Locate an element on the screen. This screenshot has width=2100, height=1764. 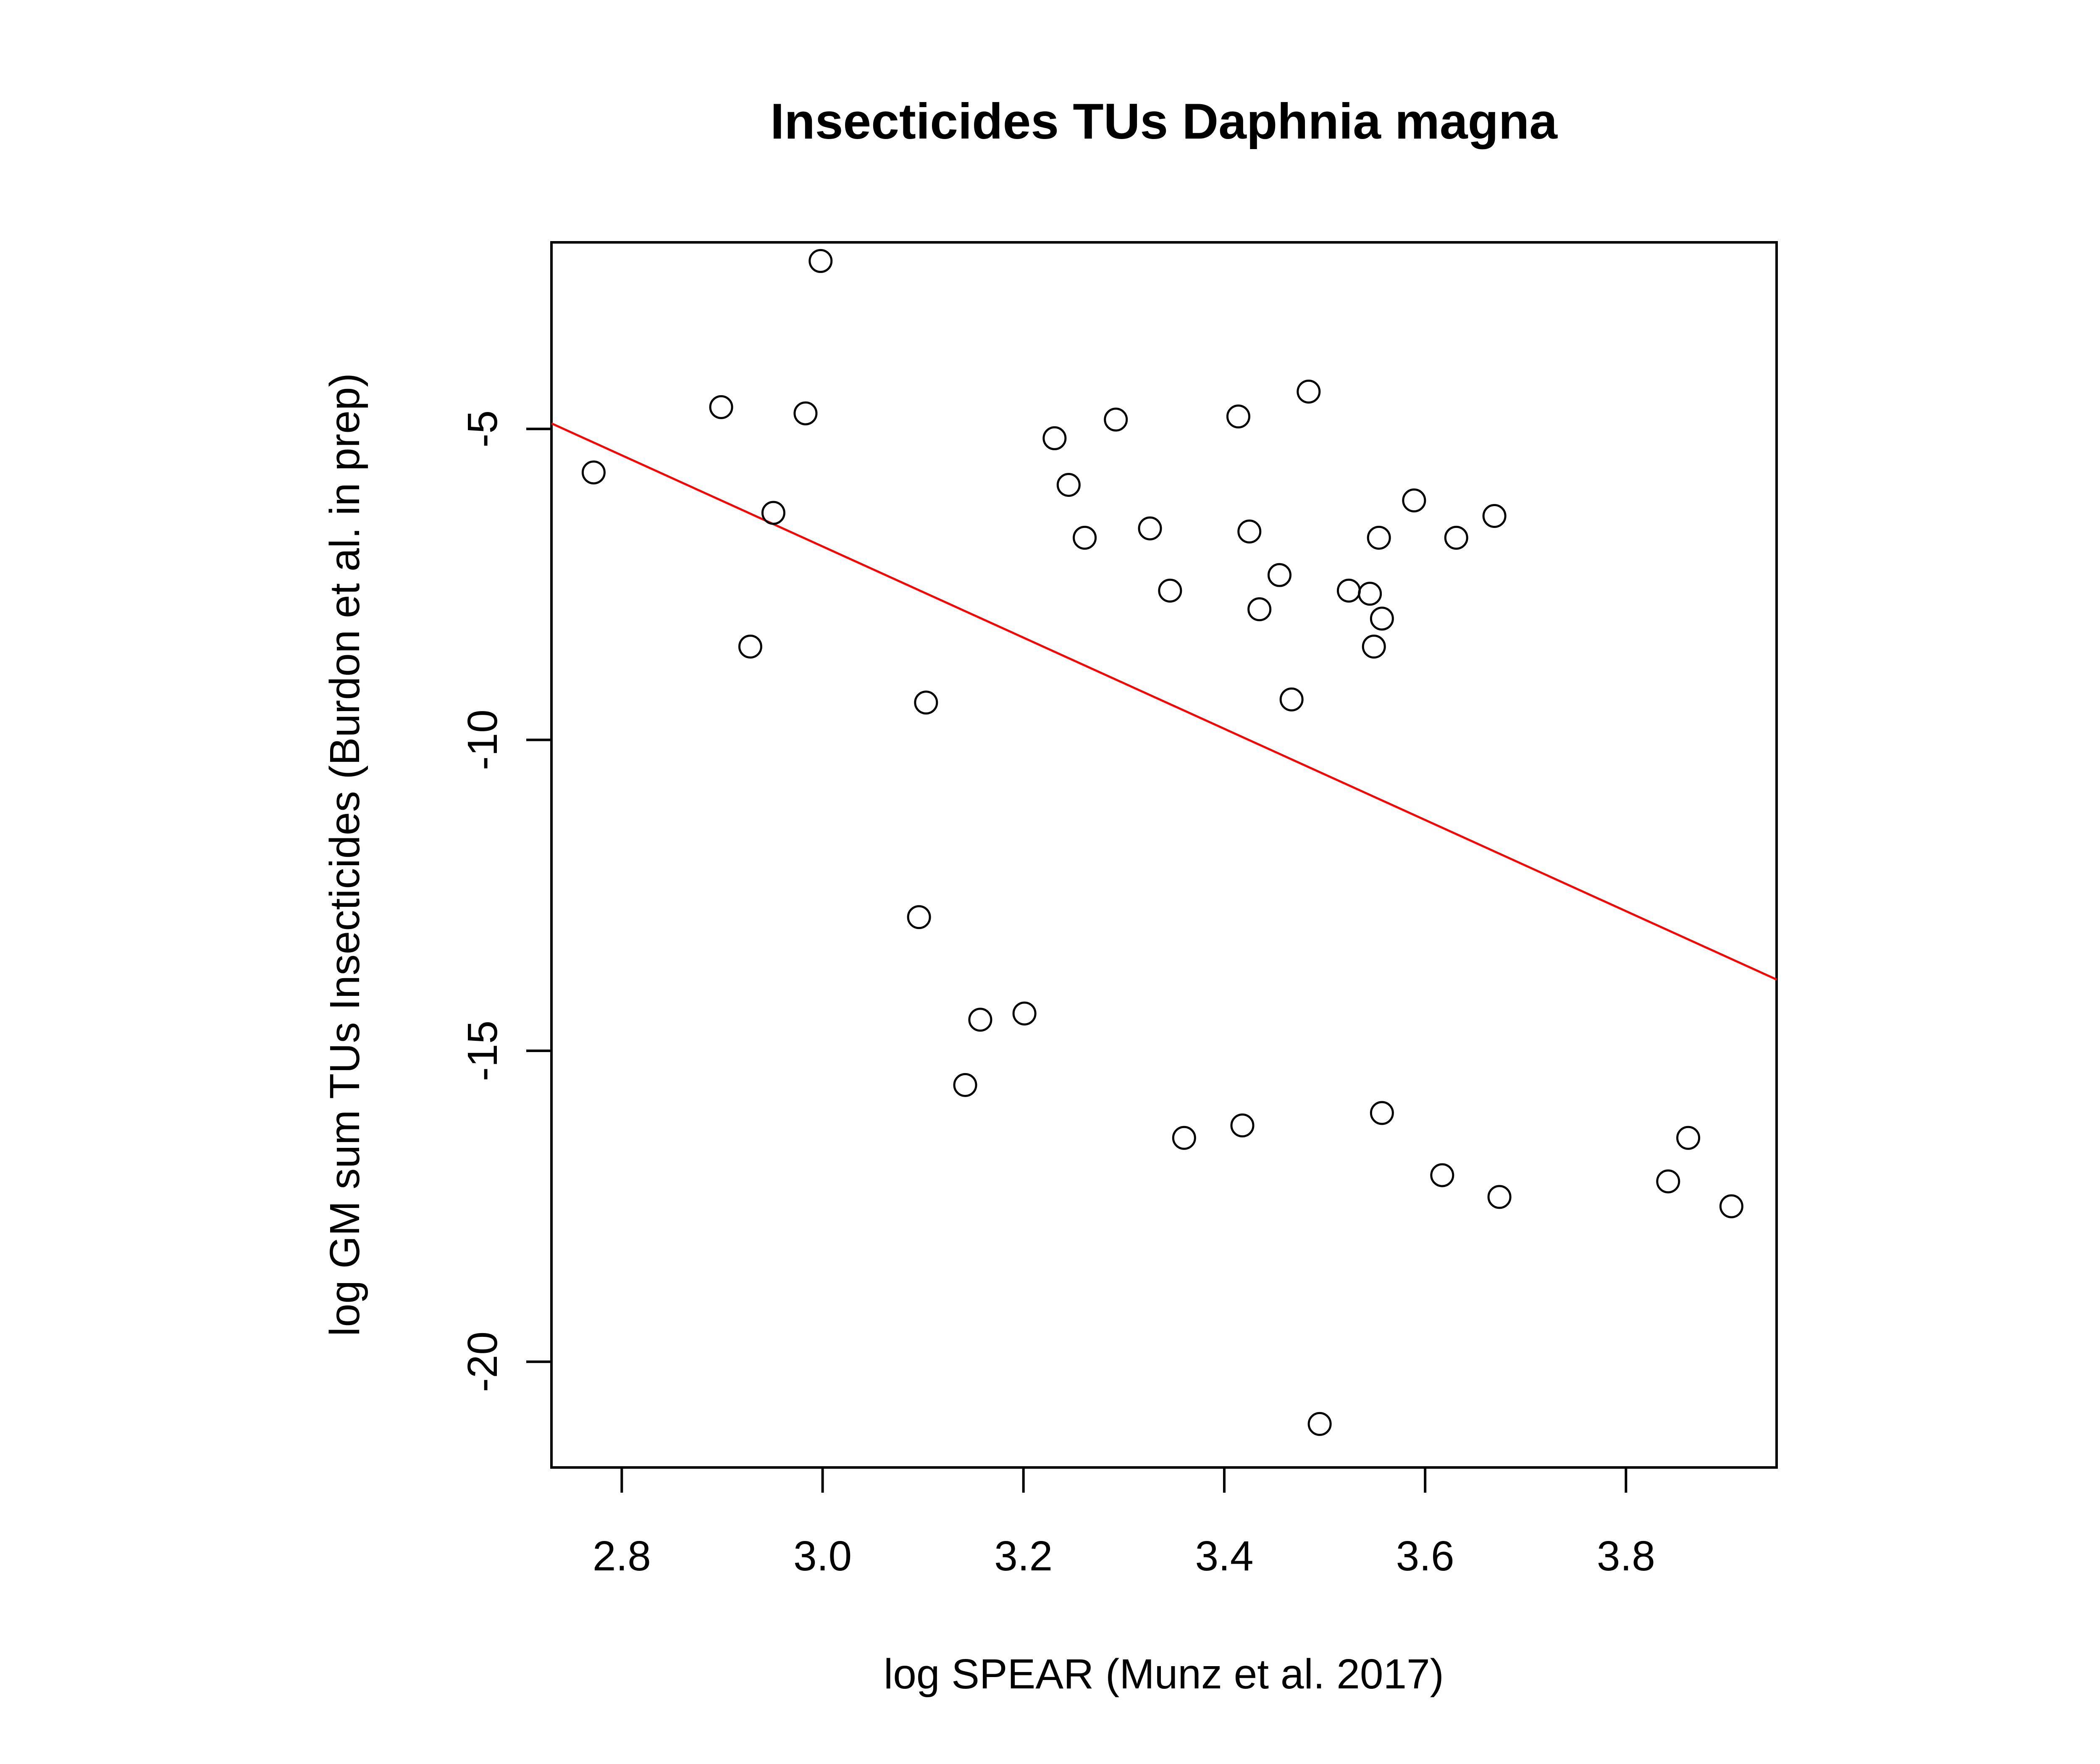
x-tick-label: 3.2 is located at coordinates (1023, 1556).